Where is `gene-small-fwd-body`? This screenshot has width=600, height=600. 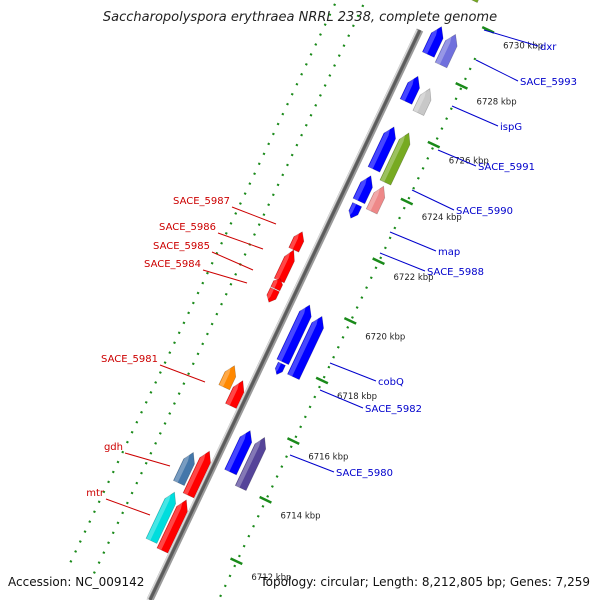 gene-small-fwd-body is located at coordinates (280, 368).